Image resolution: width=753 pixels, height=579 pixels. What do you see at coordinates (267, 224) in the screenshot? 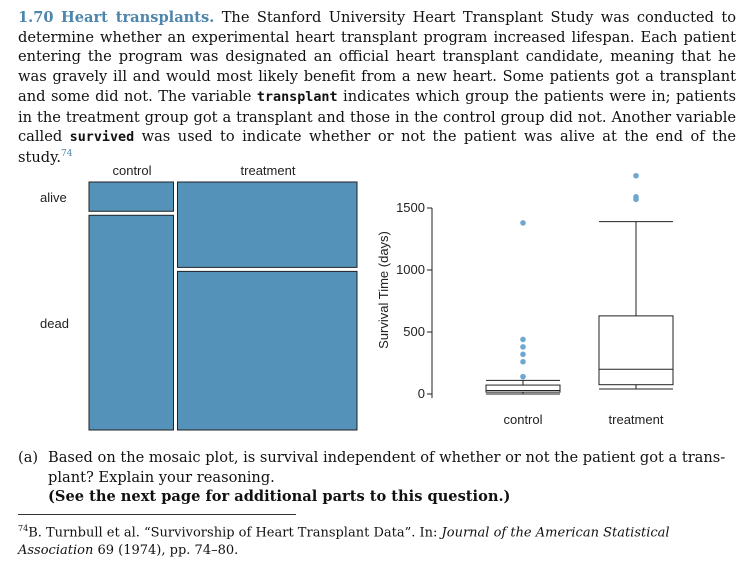
I see `mosaic-tile-treatment-alive` at bounding box center [267, 224].